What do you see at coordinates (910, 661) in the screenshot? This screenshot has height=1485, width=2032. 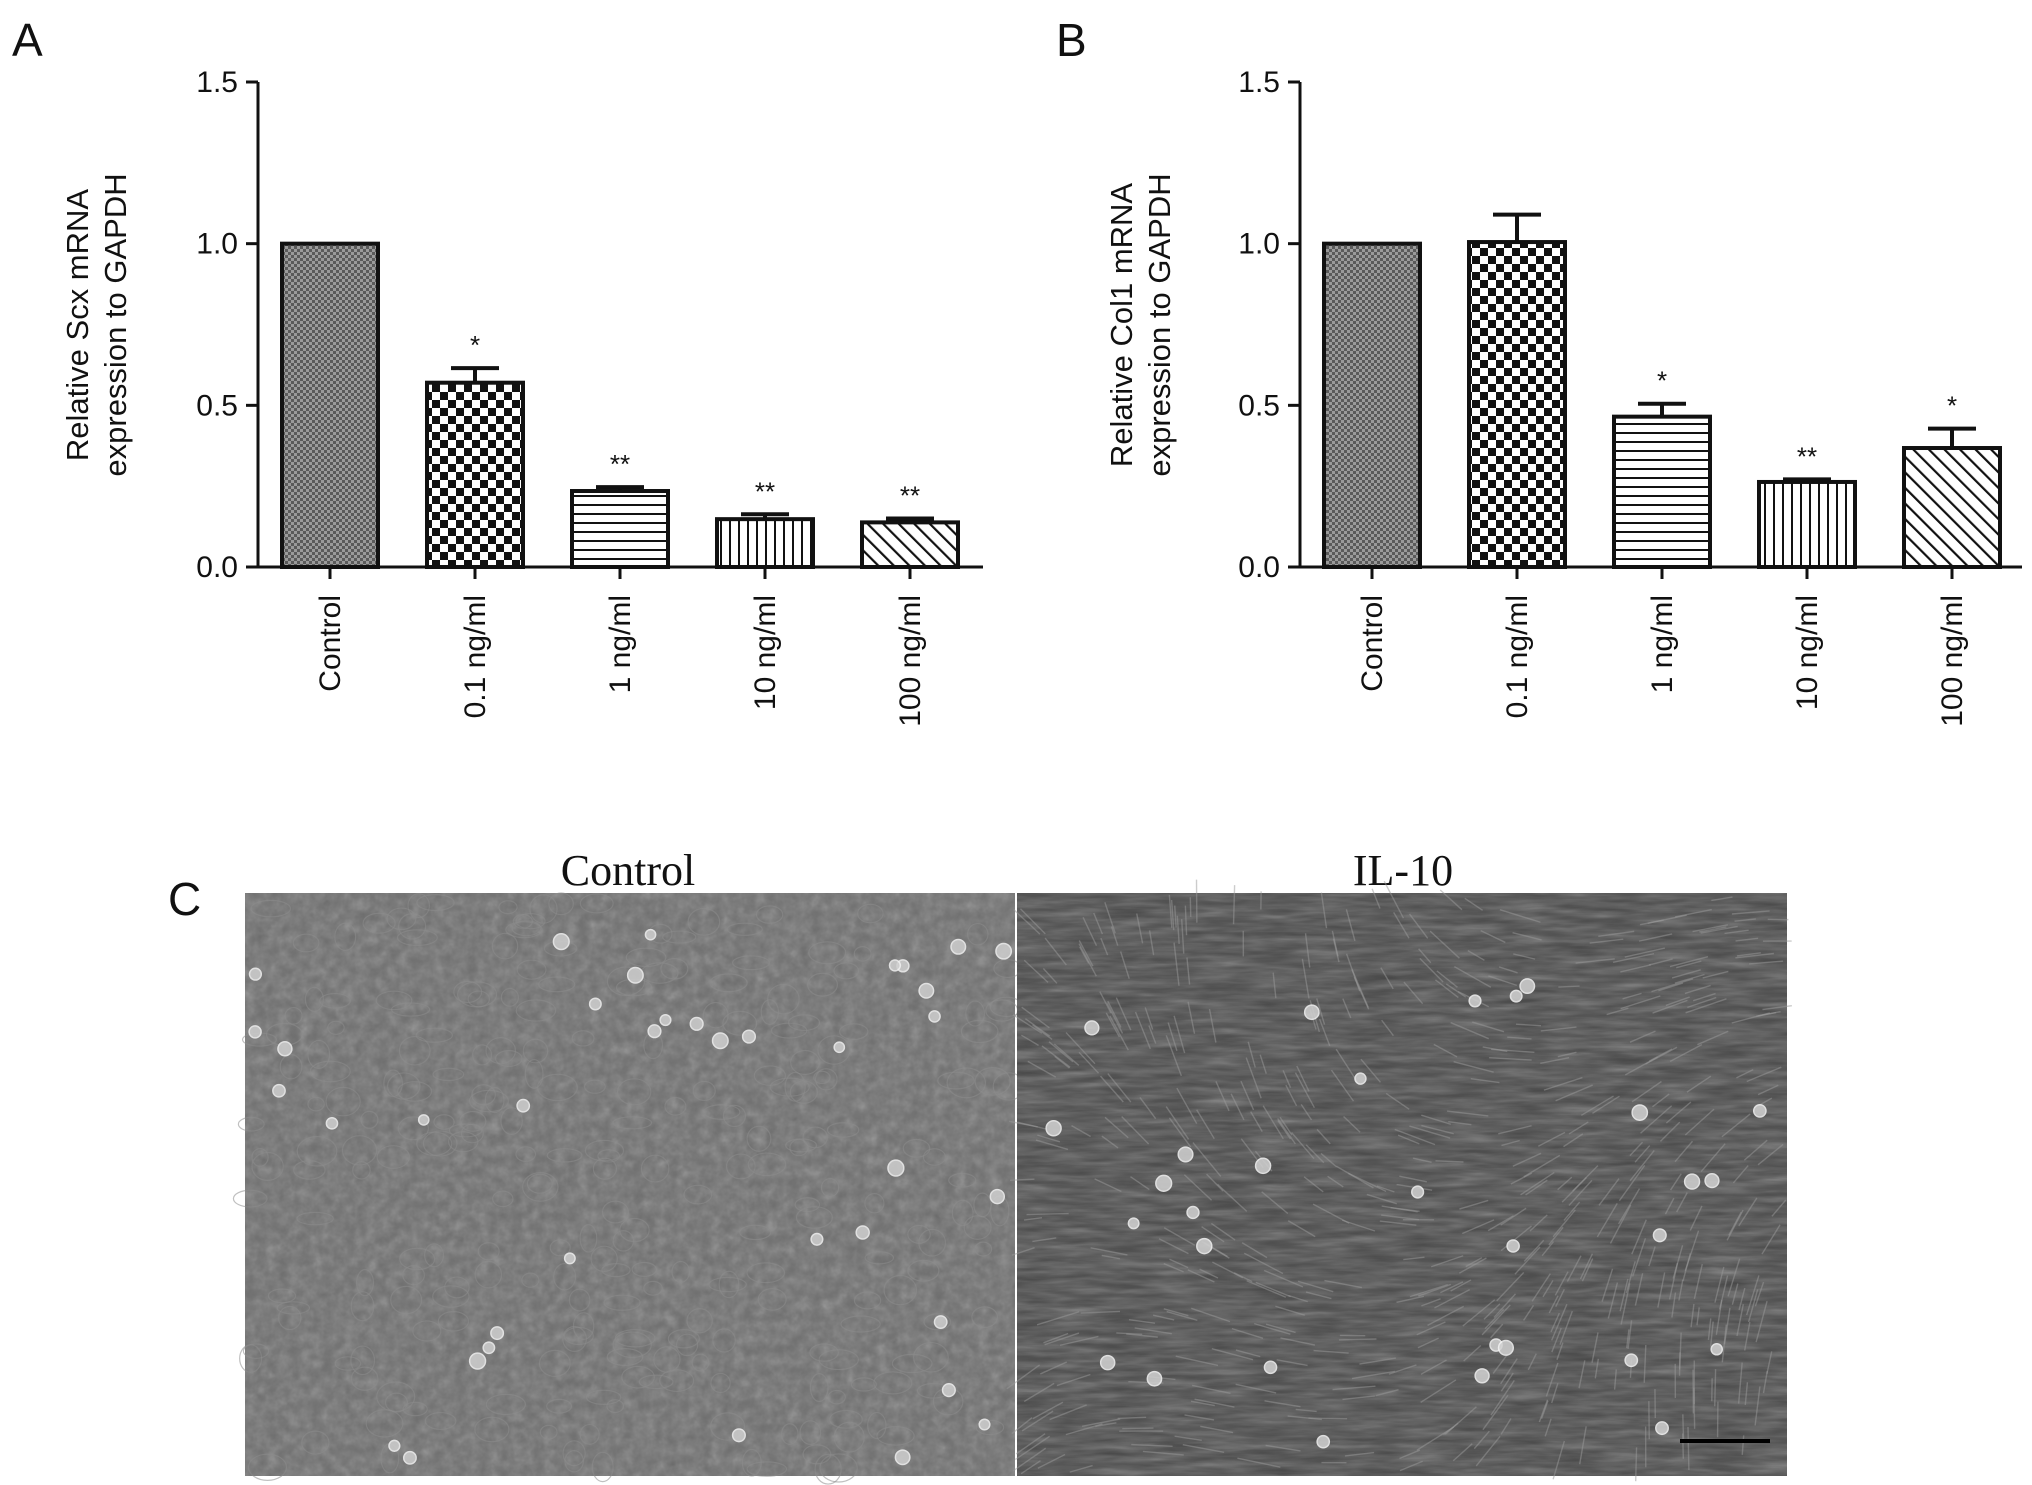 I see `x-tick-label-a: 100 ng/ml` at bounding box center [910, 661].